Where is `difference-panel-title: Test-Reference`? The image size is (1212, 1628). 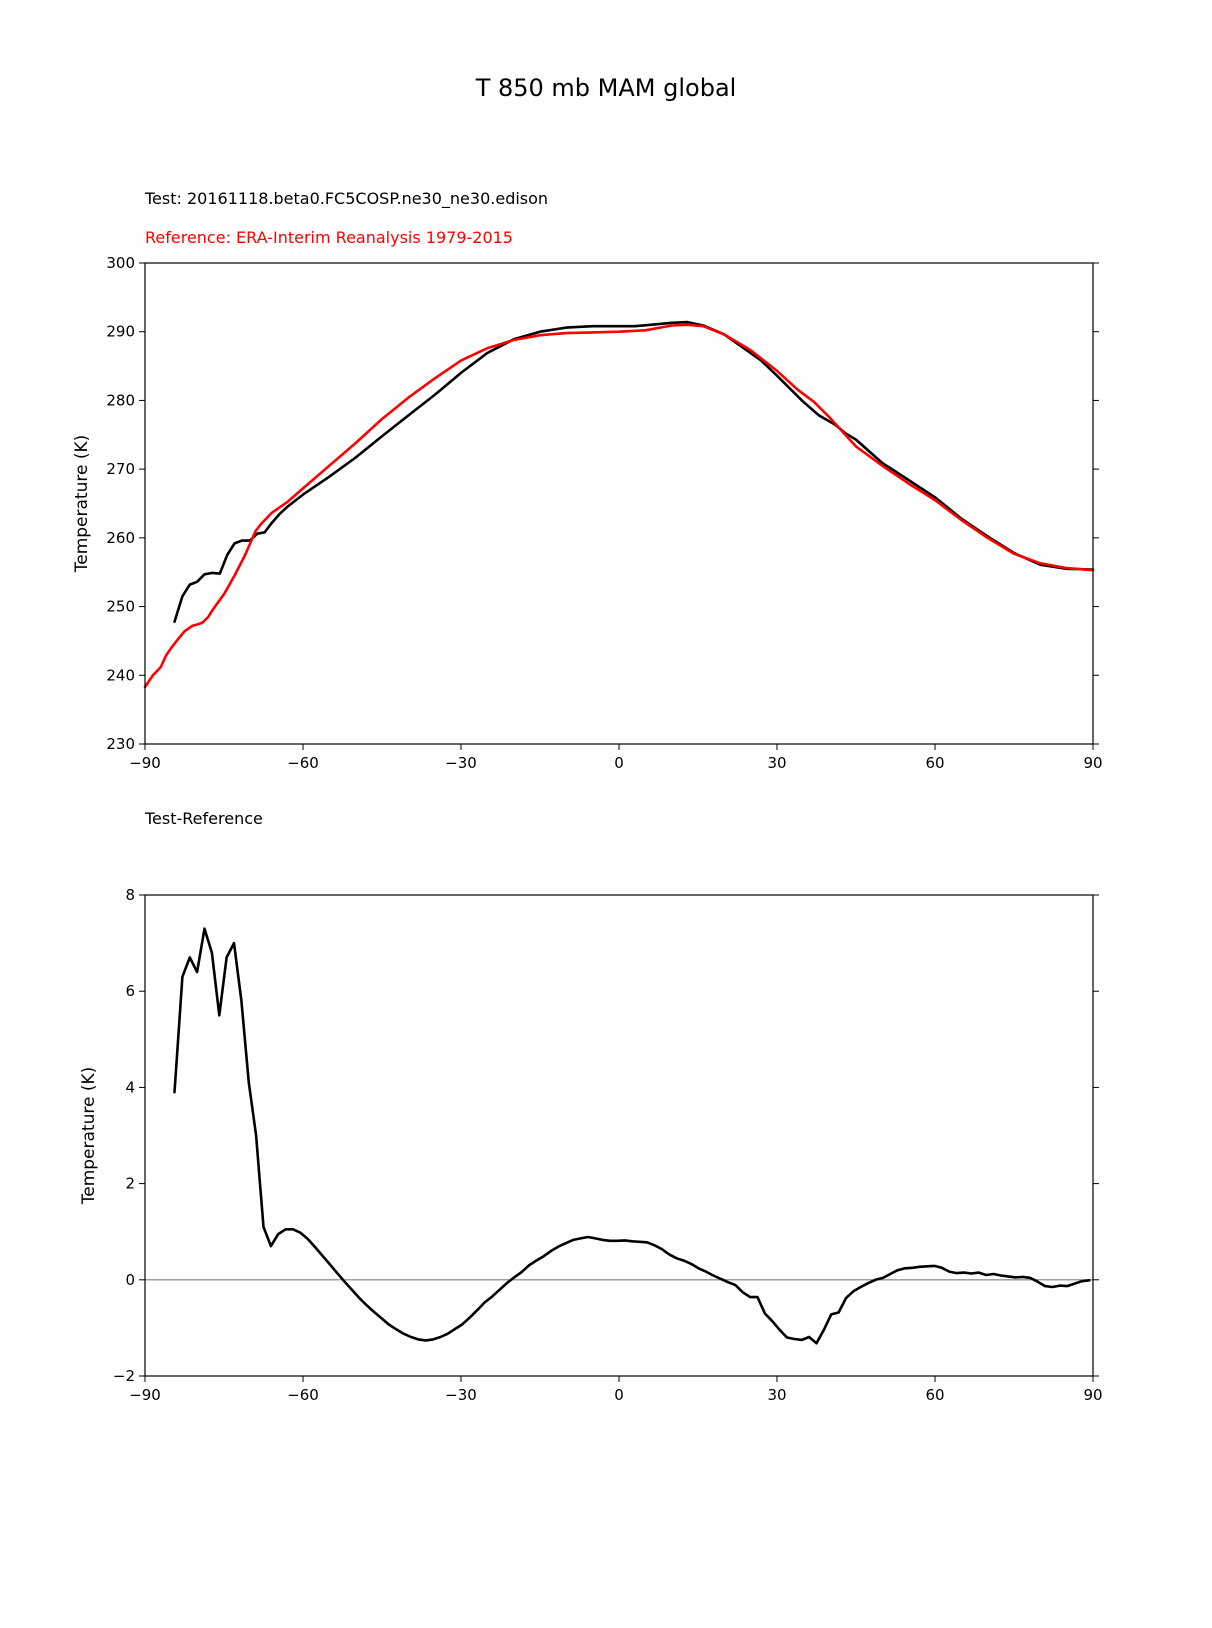
difference-panel-title: Test-Reference is located at coordinates (204, 818).